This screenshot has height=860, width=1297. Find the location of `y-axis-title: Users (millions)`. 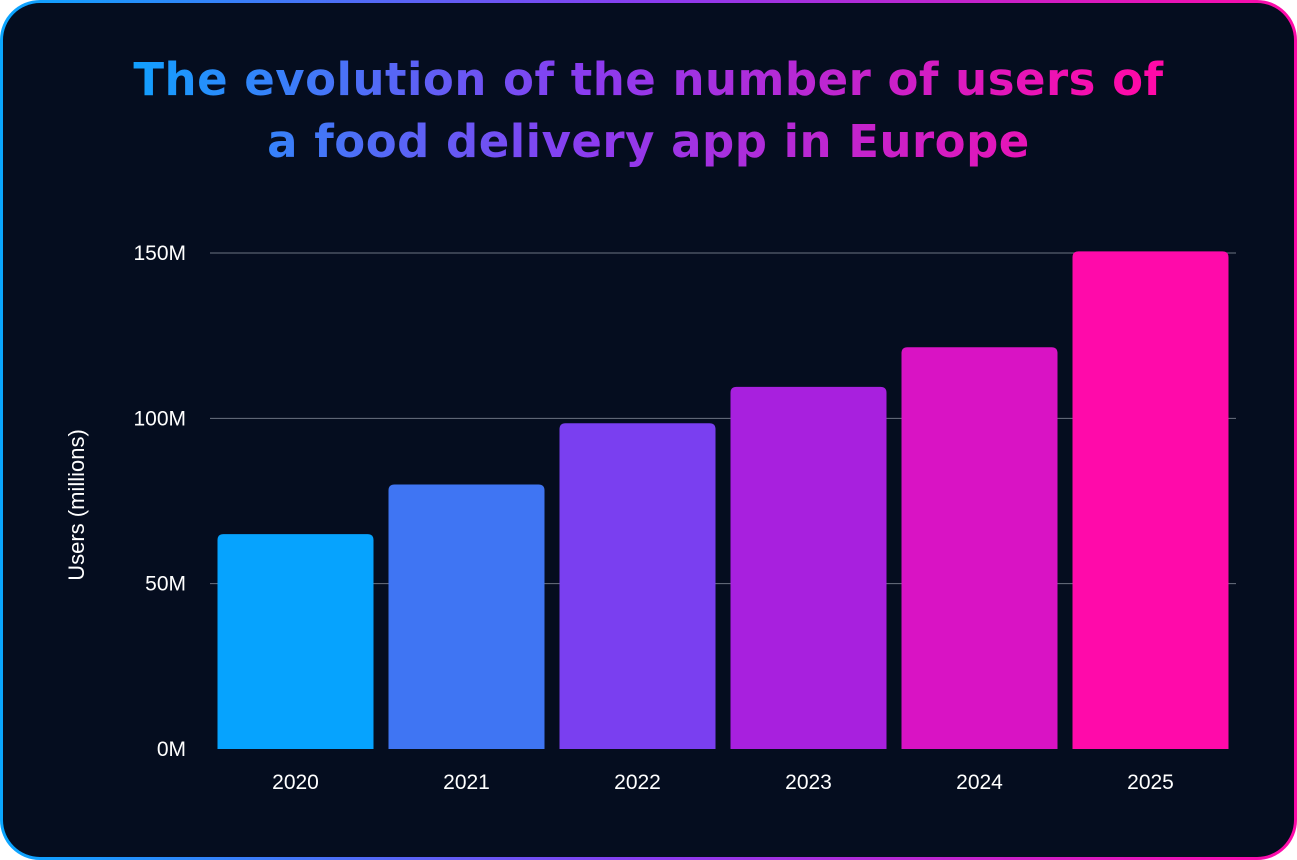

y-axis-title: Users (millions) is located at coordinates (76, 505).